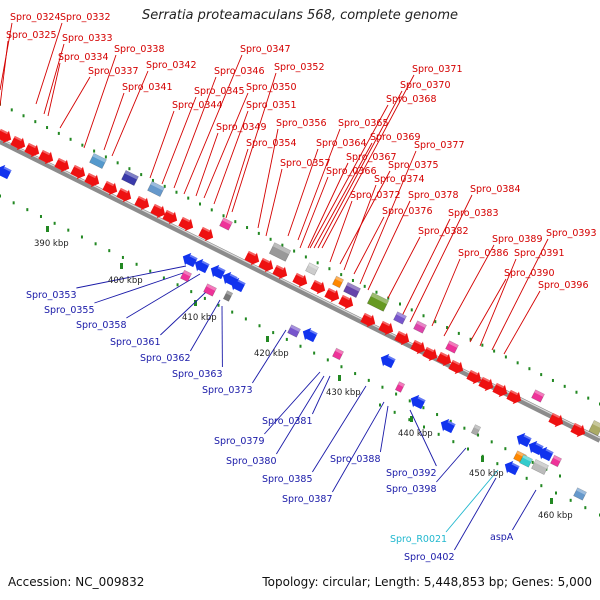 This screenshot has width=600, height=600. What do you see at coordinates (113, 71) in the screenshot?
I see `forward-gene-label: Spro_0337` at bounding box center [113, 71].